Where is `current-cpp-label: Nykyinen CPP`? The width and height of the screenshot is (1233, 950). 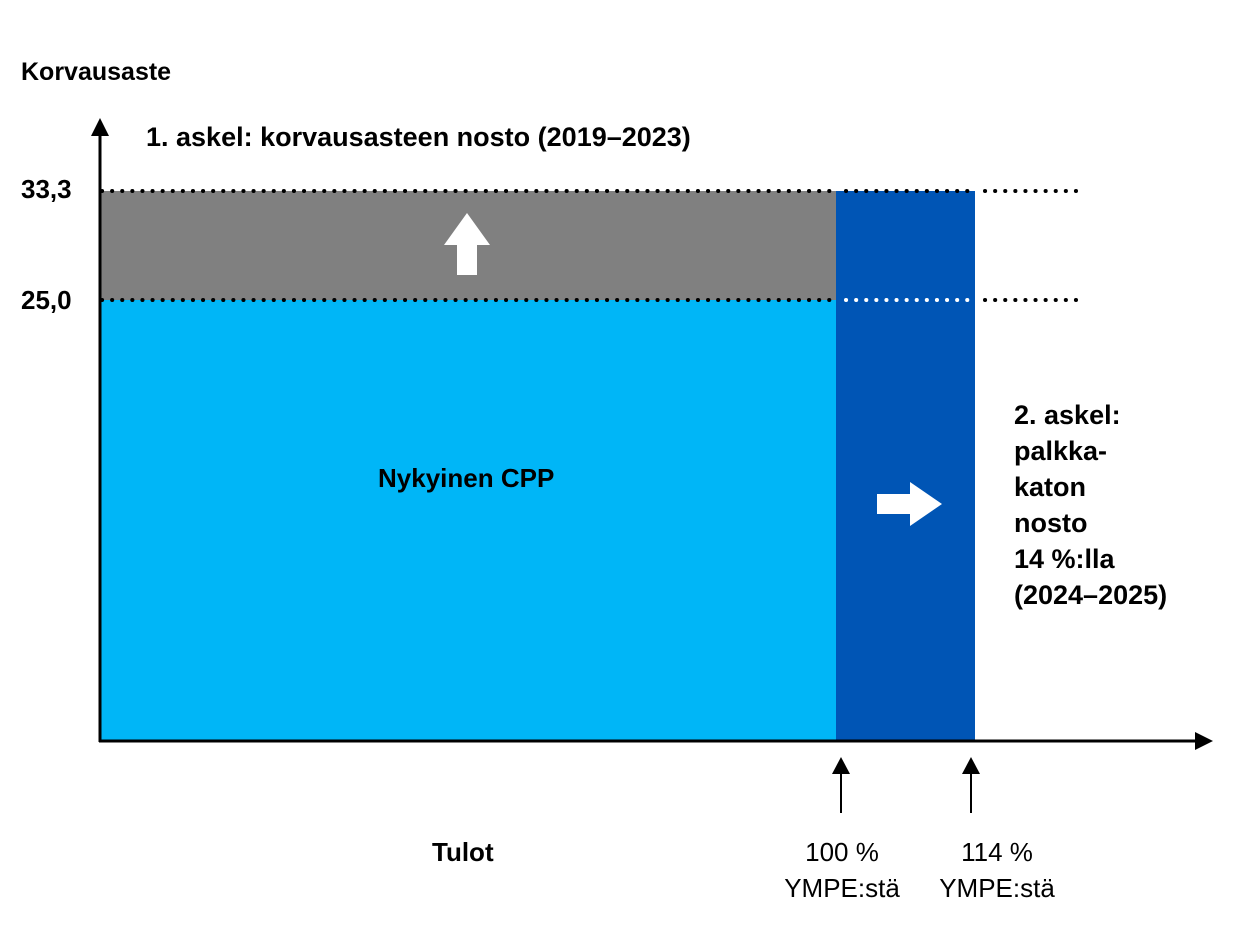
current-cpp-label: Nykyinen CPP is located at coordinates (466, 478).